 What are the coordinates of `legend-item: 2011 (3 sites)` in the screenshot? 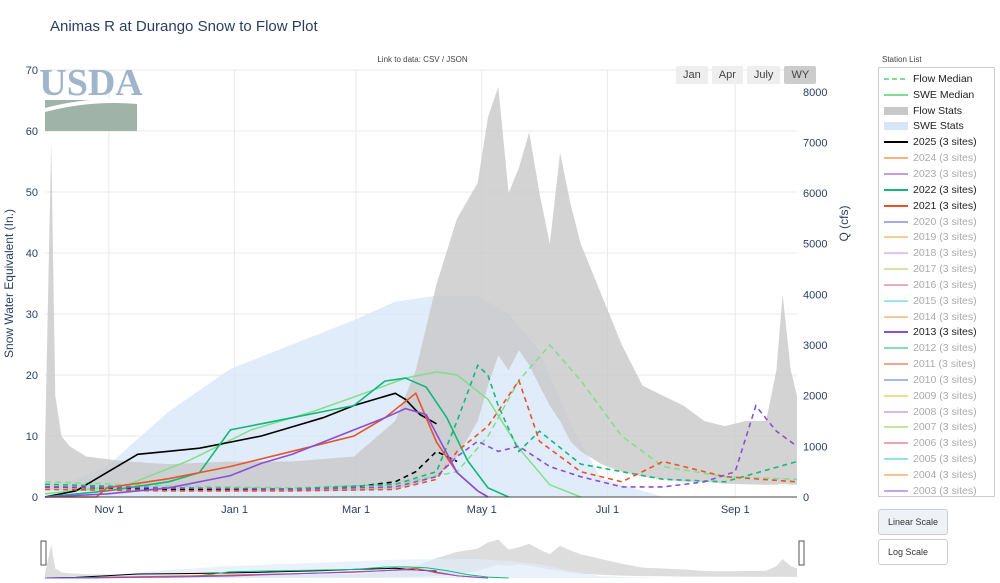 It's located at (936, 364).